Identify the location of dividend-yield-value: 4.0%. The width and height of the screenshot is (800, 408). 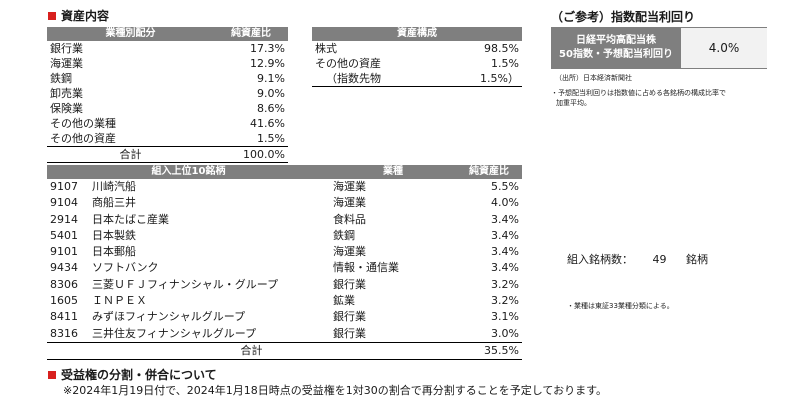
(724, 48).